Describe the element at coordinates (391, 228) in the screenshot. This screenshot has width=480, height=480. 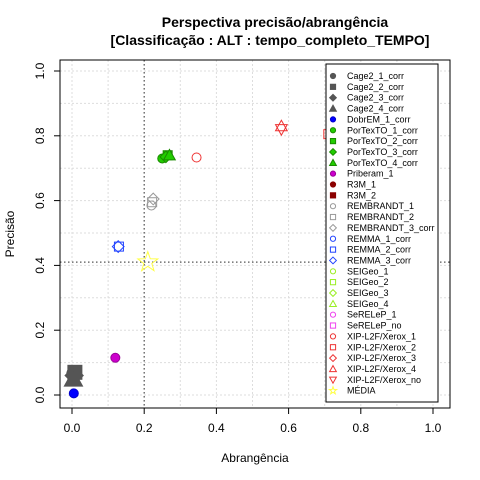
I see `legend-entry: REMBRANDT_3_corr` at that location.